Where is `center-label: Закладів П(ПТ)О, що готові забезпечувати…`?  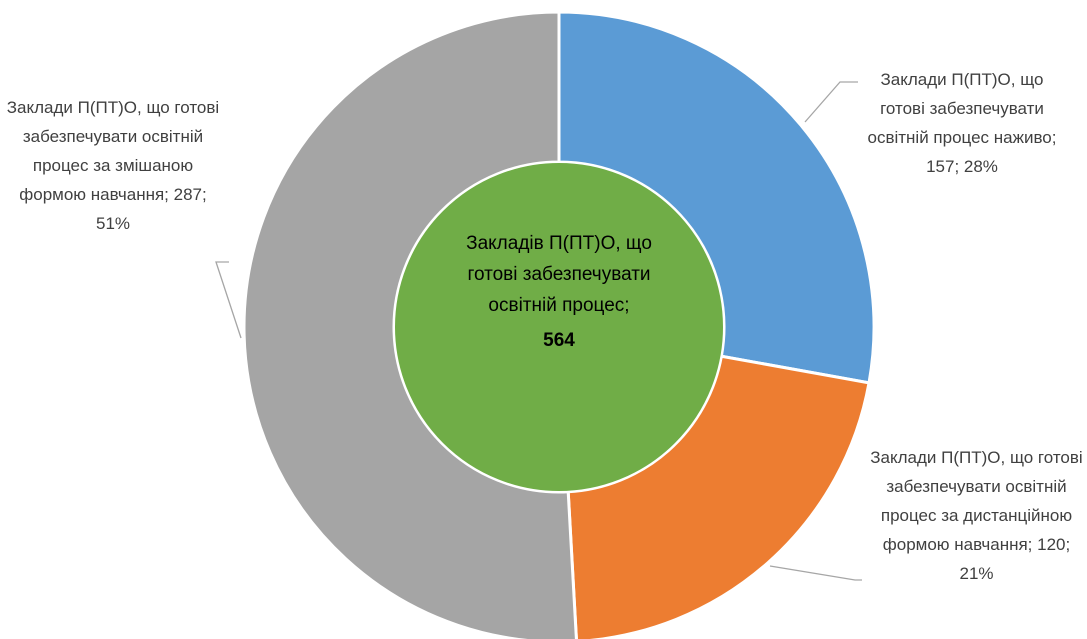 center-label: Закладів П(ПТ)О, що готові забезпечувати… is located at coordinates (559, 274).